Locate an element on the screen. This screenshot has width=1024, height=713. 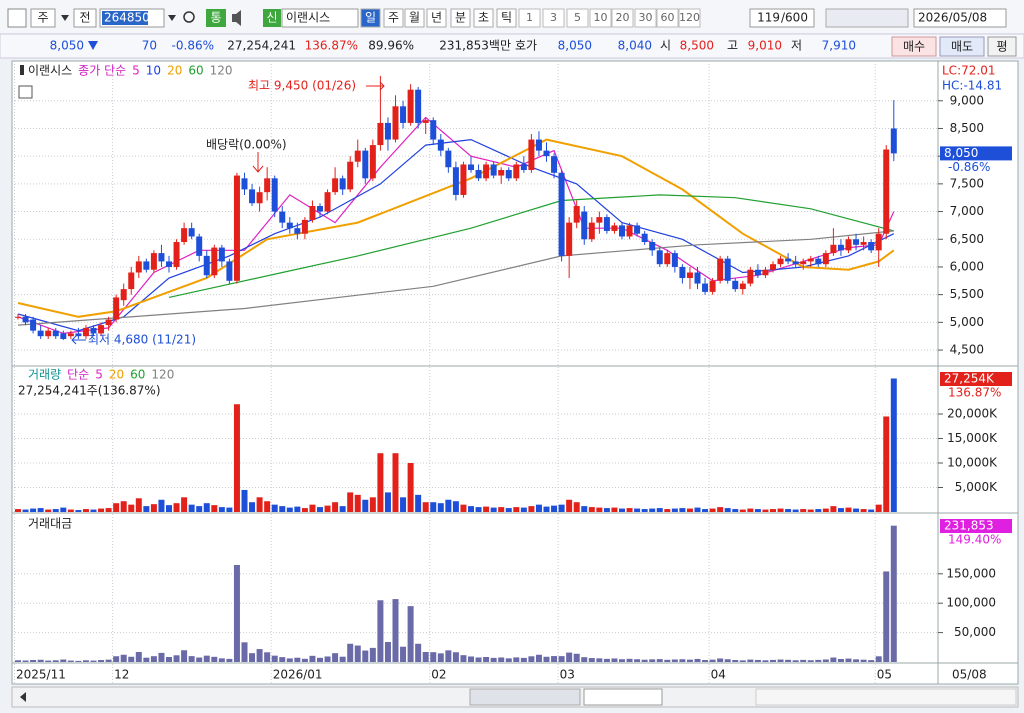
grid-icon is located at coordinates (25, 92).